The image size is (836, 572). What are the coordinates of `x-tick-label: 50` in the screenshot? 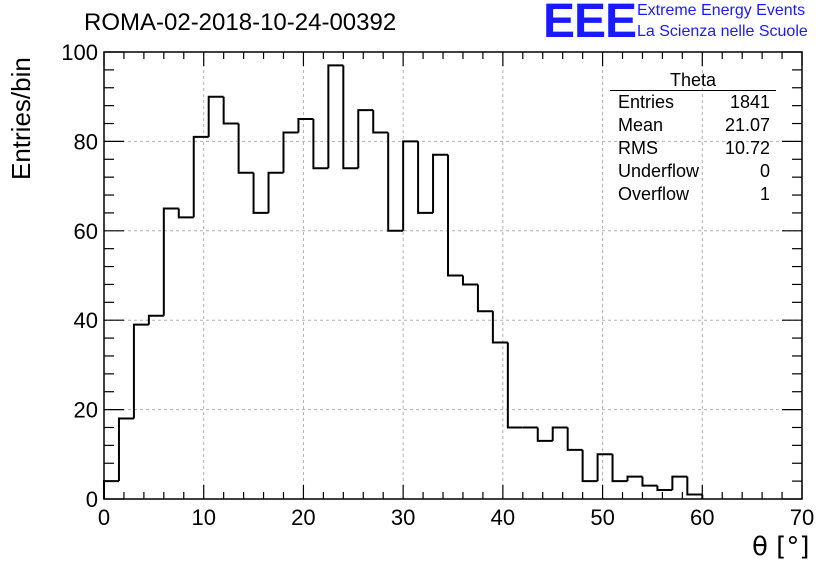 It's located at (602, 517).